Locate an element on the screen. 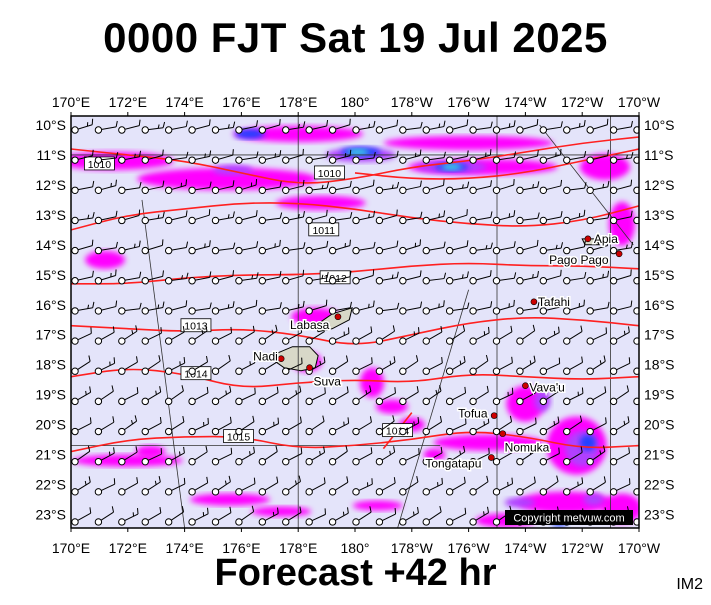 This screenshot has height=605, width=711. place-marker: Vava'u is located at coordinates (543, 388).